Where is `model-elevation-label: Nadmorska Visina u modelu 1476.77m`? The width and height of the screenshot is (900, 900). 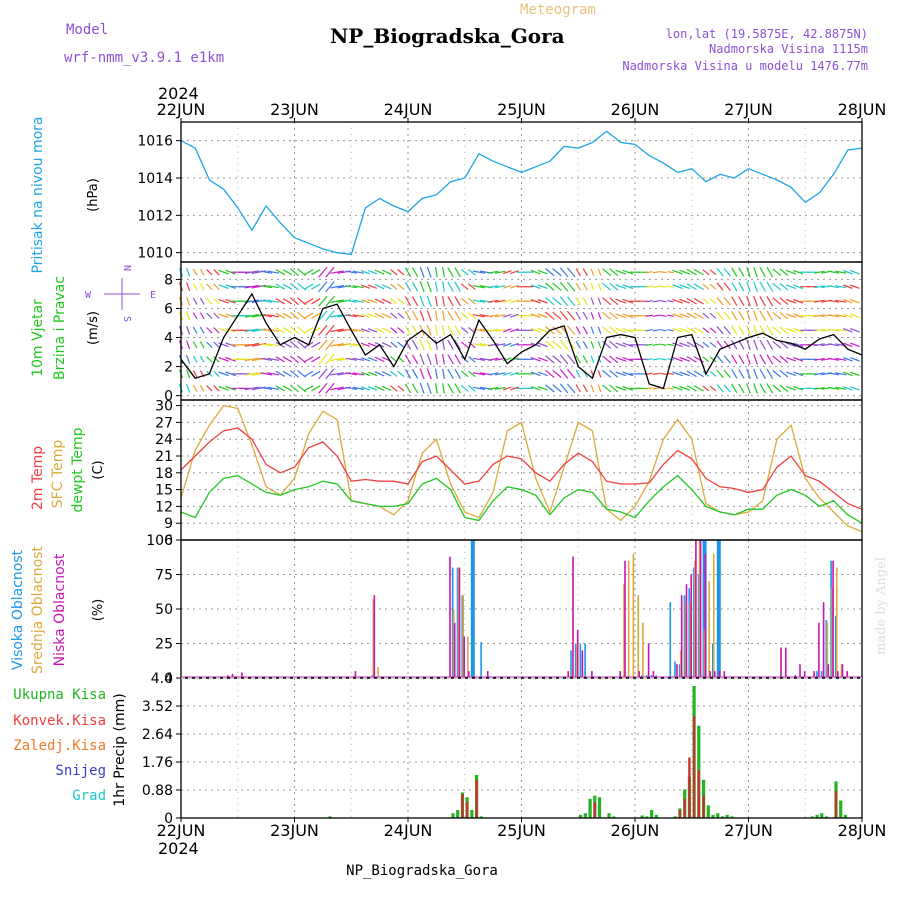 model-elevation-label: Nadmorska Visina u modelu 1476.77m is located at coordinates (745, 66).